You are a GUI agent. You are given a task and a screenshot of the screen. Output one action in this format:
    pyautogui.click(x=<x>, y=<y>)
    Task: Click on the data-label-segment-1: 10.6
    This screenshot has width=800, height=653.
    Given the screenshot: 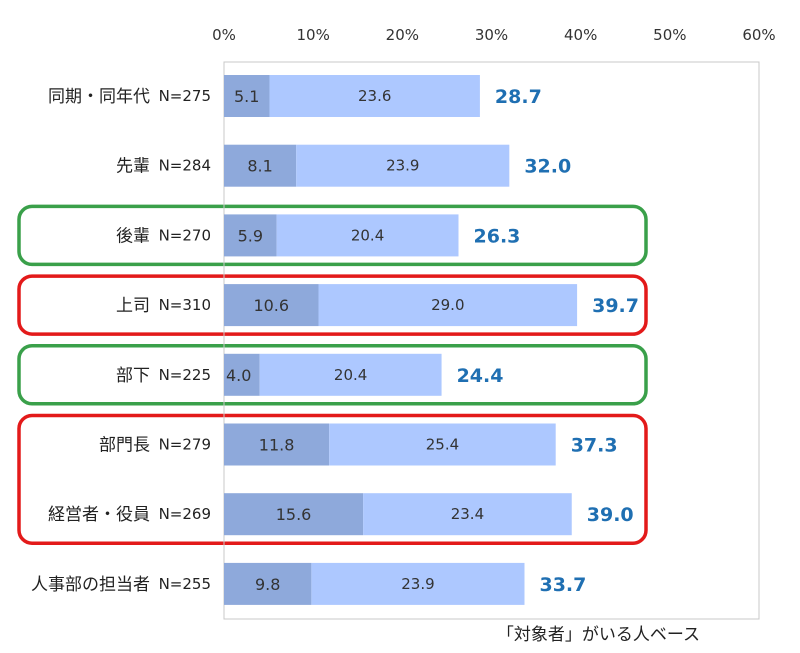 What is the action you would take?
    pyautogui.click(x=271, y=305)
    